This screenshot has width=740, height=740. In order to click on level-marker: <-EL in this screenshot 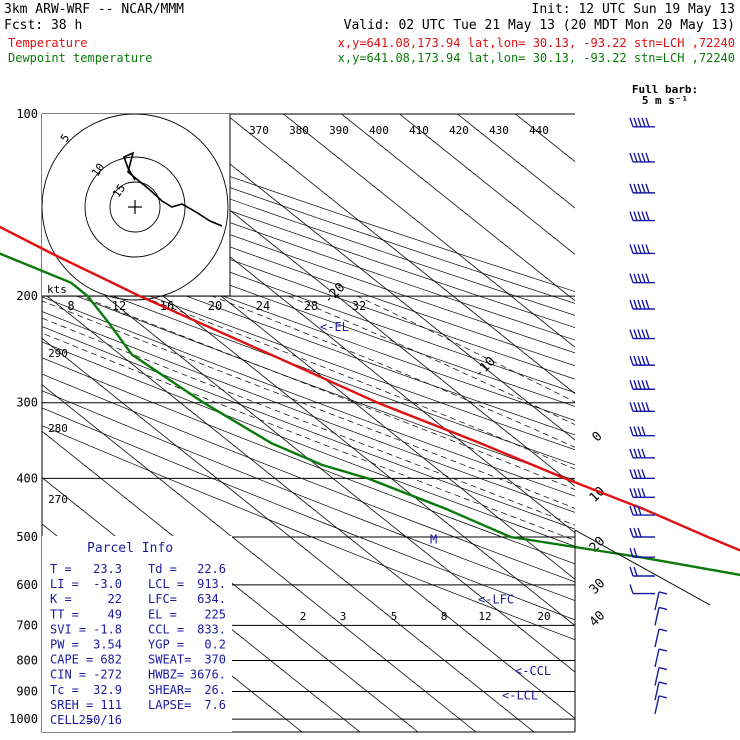, I will do `click(334, 327)`.